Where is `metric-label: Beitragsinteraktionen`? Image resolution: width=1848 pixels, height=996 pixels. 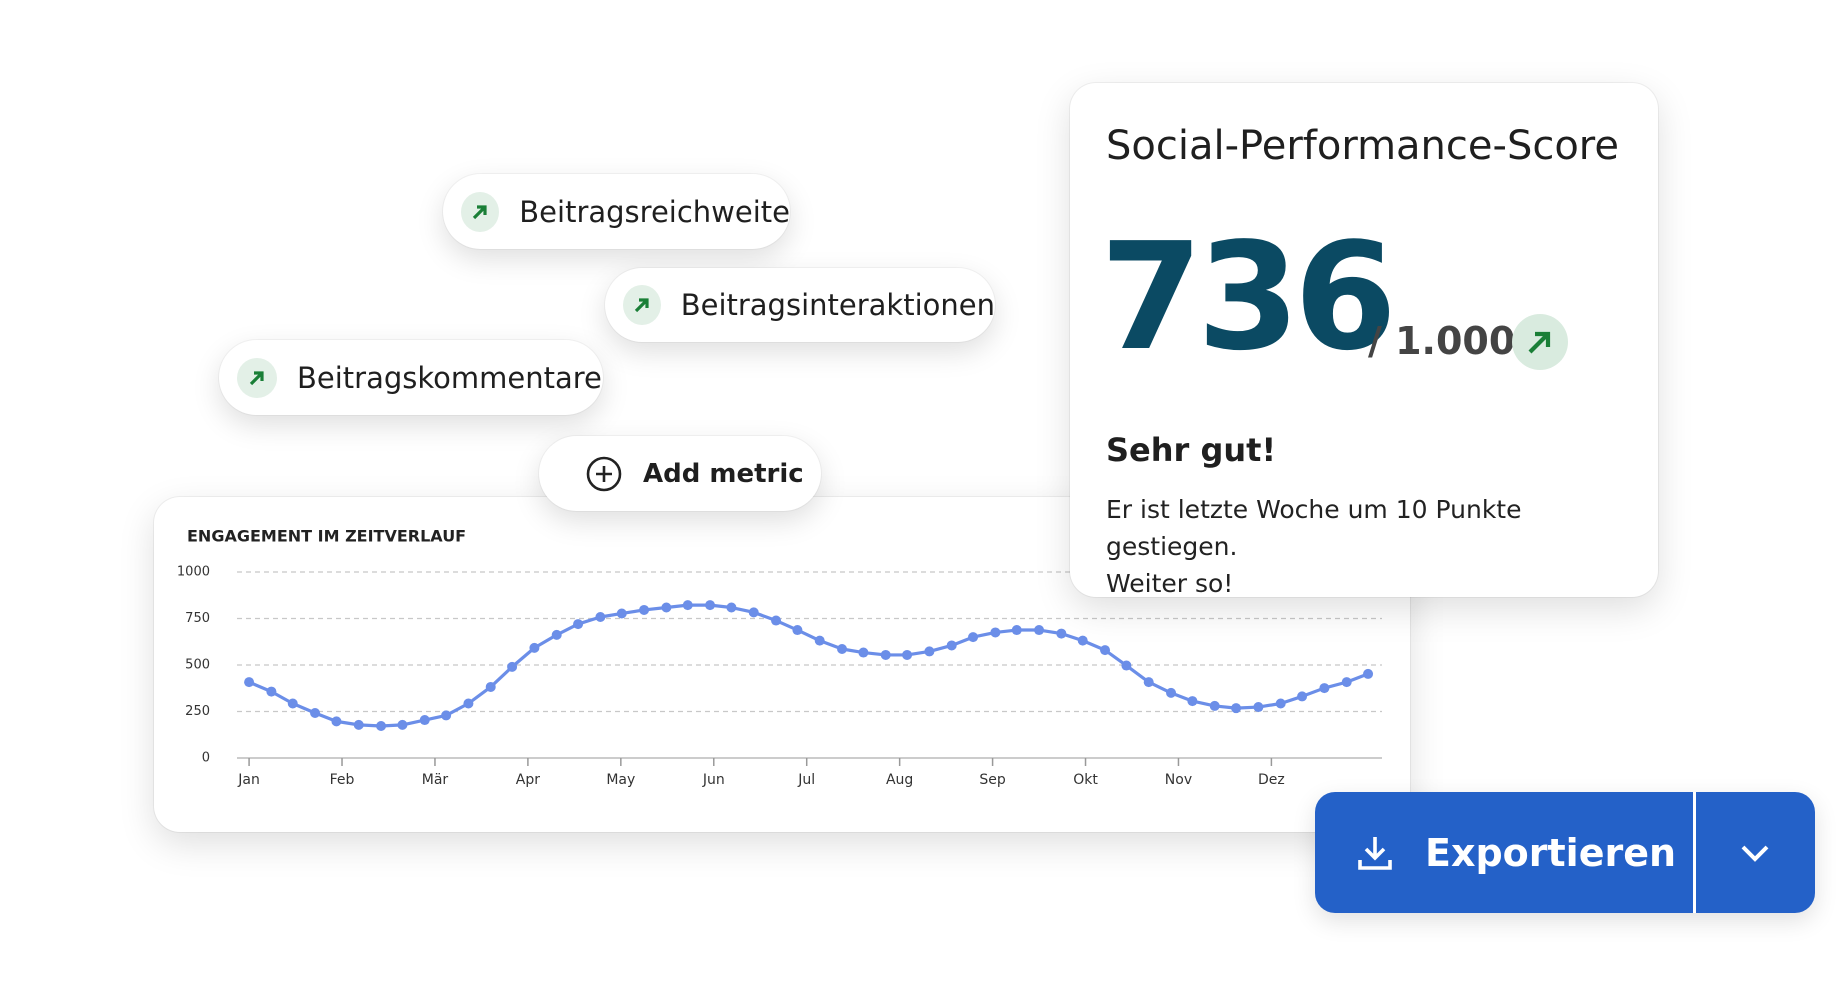 metric-label: Beitragsinteraktionen is located at coordinates (837, 305).